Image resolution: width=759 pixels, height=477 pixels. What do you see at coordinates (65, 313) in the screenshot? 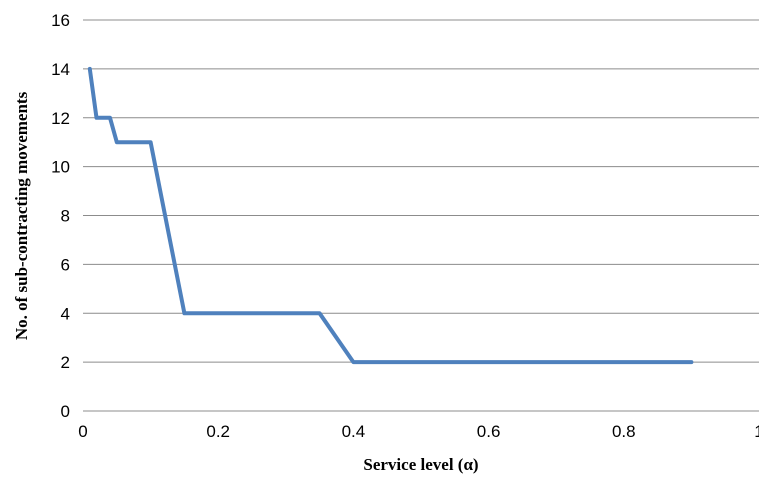
I see `y-tick-label: 4` at bounding box center [65, 313].